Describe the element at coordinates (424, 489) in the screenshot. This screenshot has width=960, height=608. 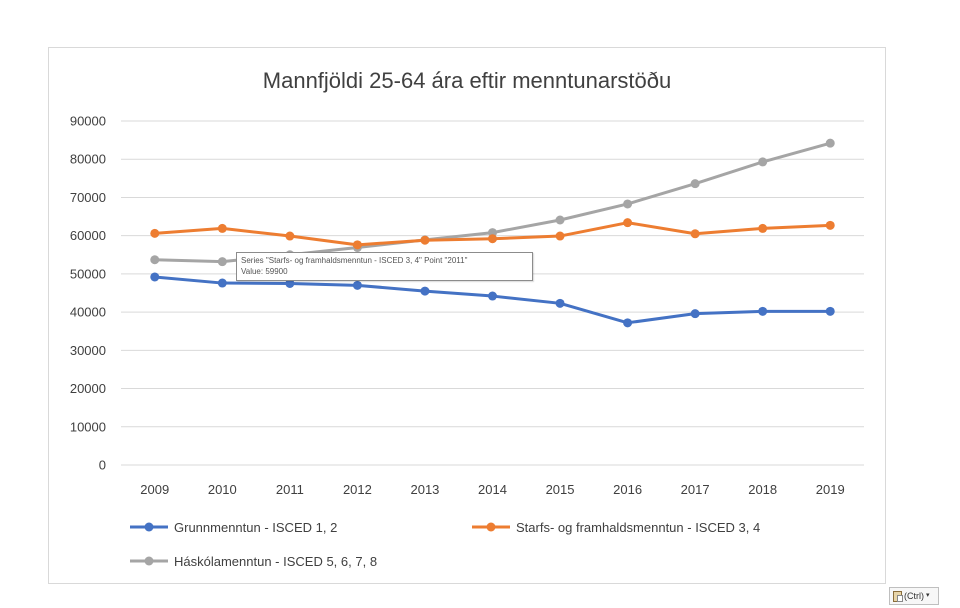
I see `x-tick-label: 2013` at that location.